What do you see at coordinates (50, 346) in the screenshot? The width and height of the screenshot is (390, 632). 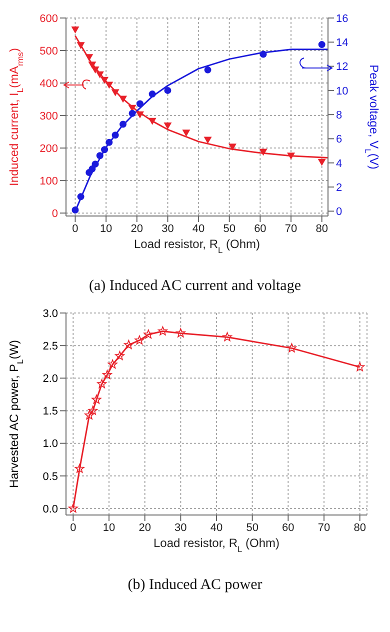 I see `y-tick-label: 2.5` at bounding box center [50, 346].